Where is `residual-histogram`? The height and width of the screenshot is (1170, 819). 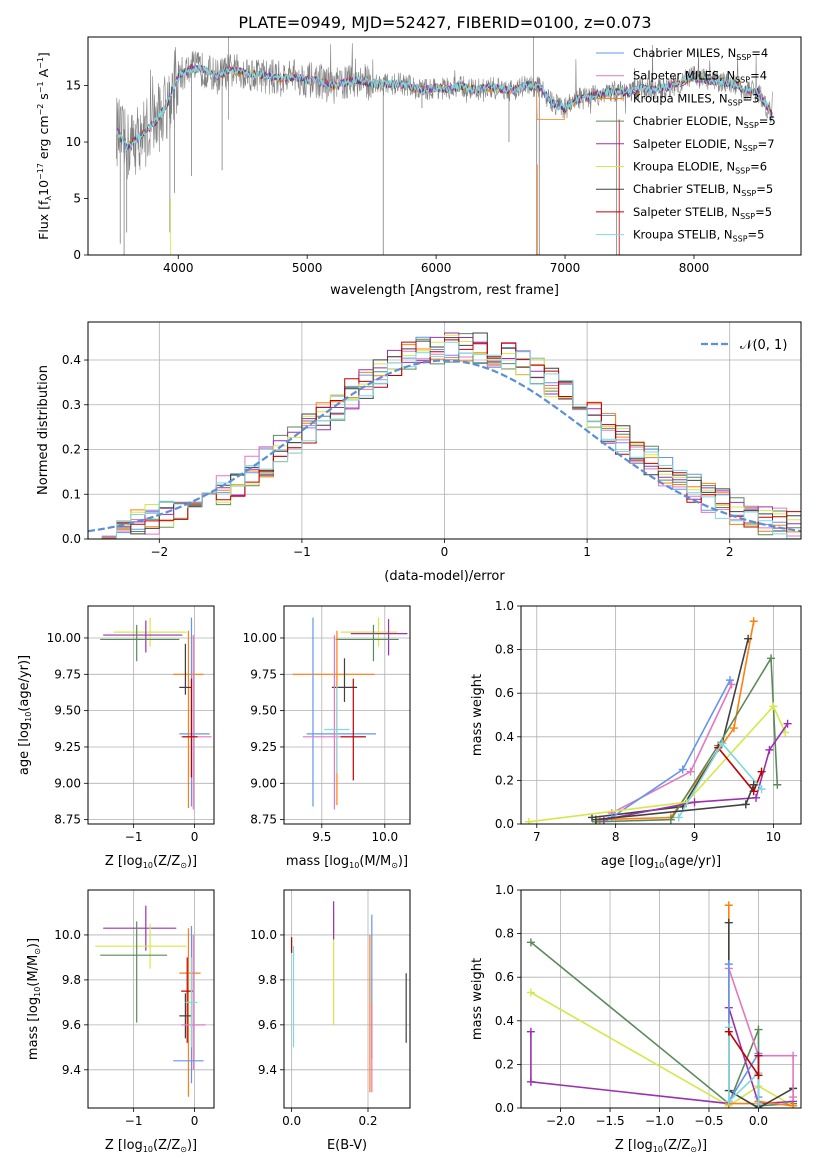
residual-histogram is located at coordinates (444, 439).